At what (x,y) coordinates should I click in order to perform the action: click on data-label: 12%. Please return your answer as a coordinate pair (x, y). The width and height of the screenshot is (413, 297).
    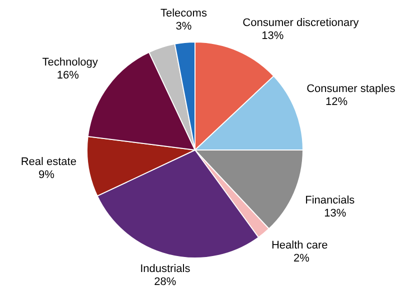
    Looking at the image, I should click on (337, 102).